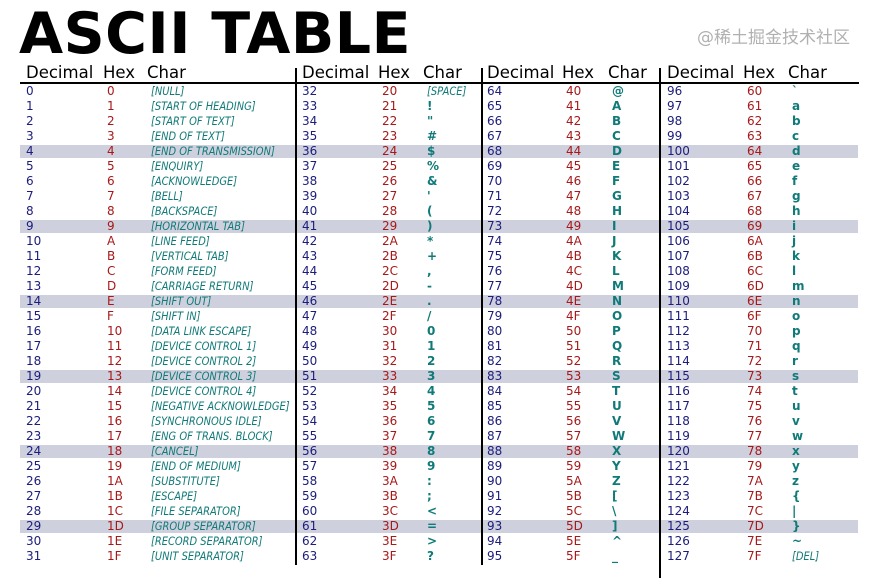 The width and height of the screenshot is (875, 582). What do you see at coordinates (495, 511) in the screenshot?
I see `decimal-value: 92` at bounding box center [495, 511].